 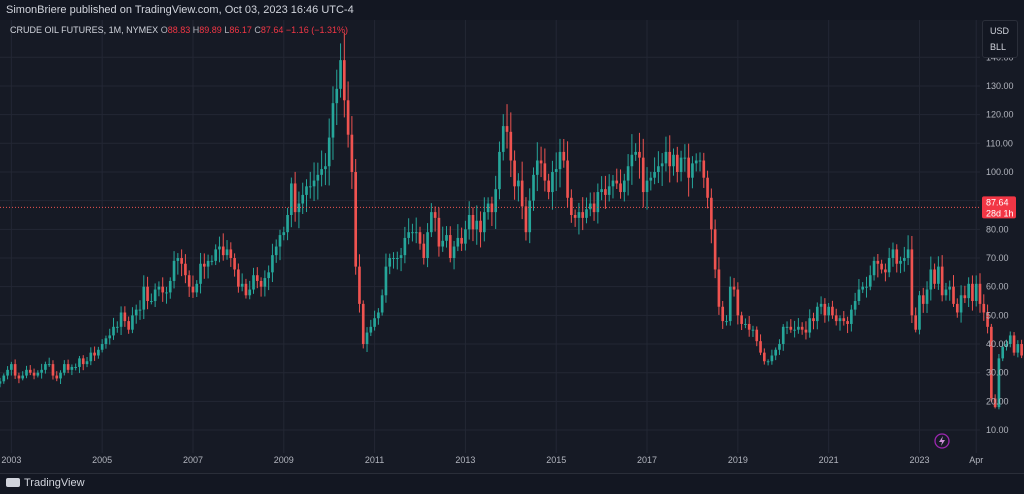 I want to click on currency-label: USD, so click(x=1000, y=31).